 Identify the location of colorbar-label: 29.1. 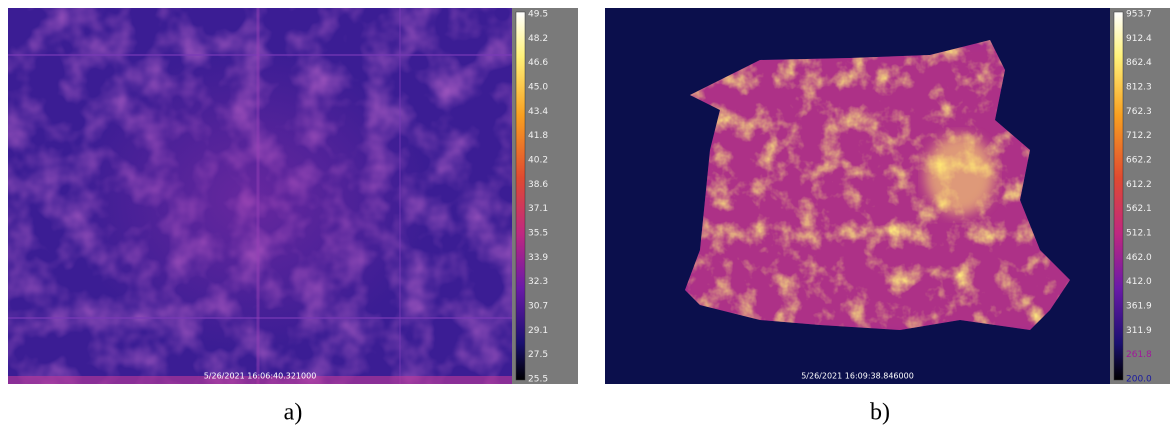
(538, 331).